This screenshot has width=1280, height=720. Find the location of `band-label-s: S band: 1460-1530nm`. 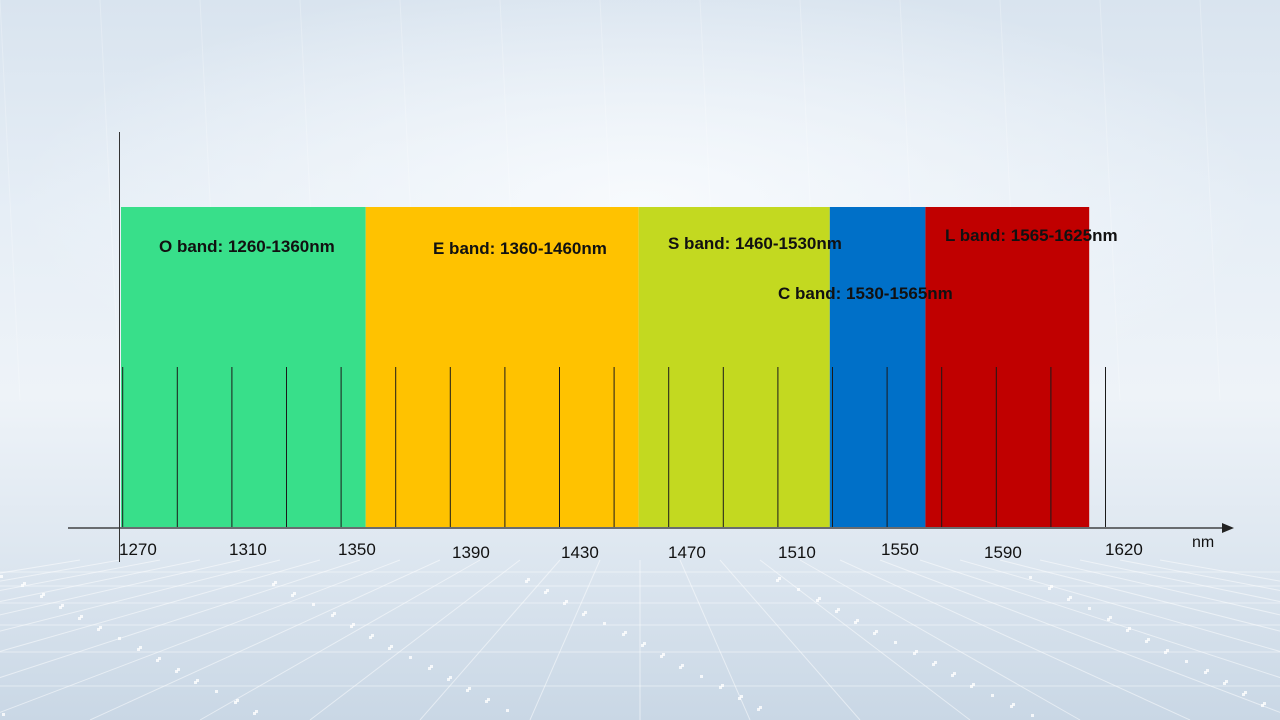

band-label-s: S band: 1460-1530nm is located at coordinates (755, 243).